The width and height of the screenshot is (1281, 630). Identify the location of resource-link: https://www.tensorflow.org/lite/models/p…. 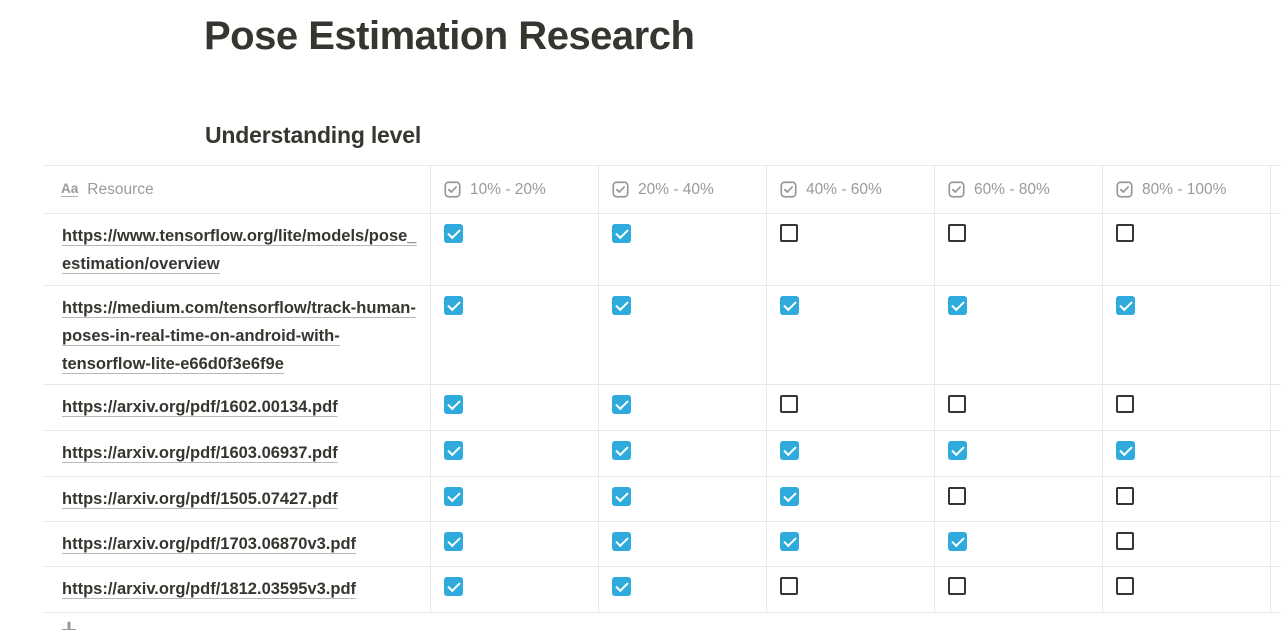
(239, 250).